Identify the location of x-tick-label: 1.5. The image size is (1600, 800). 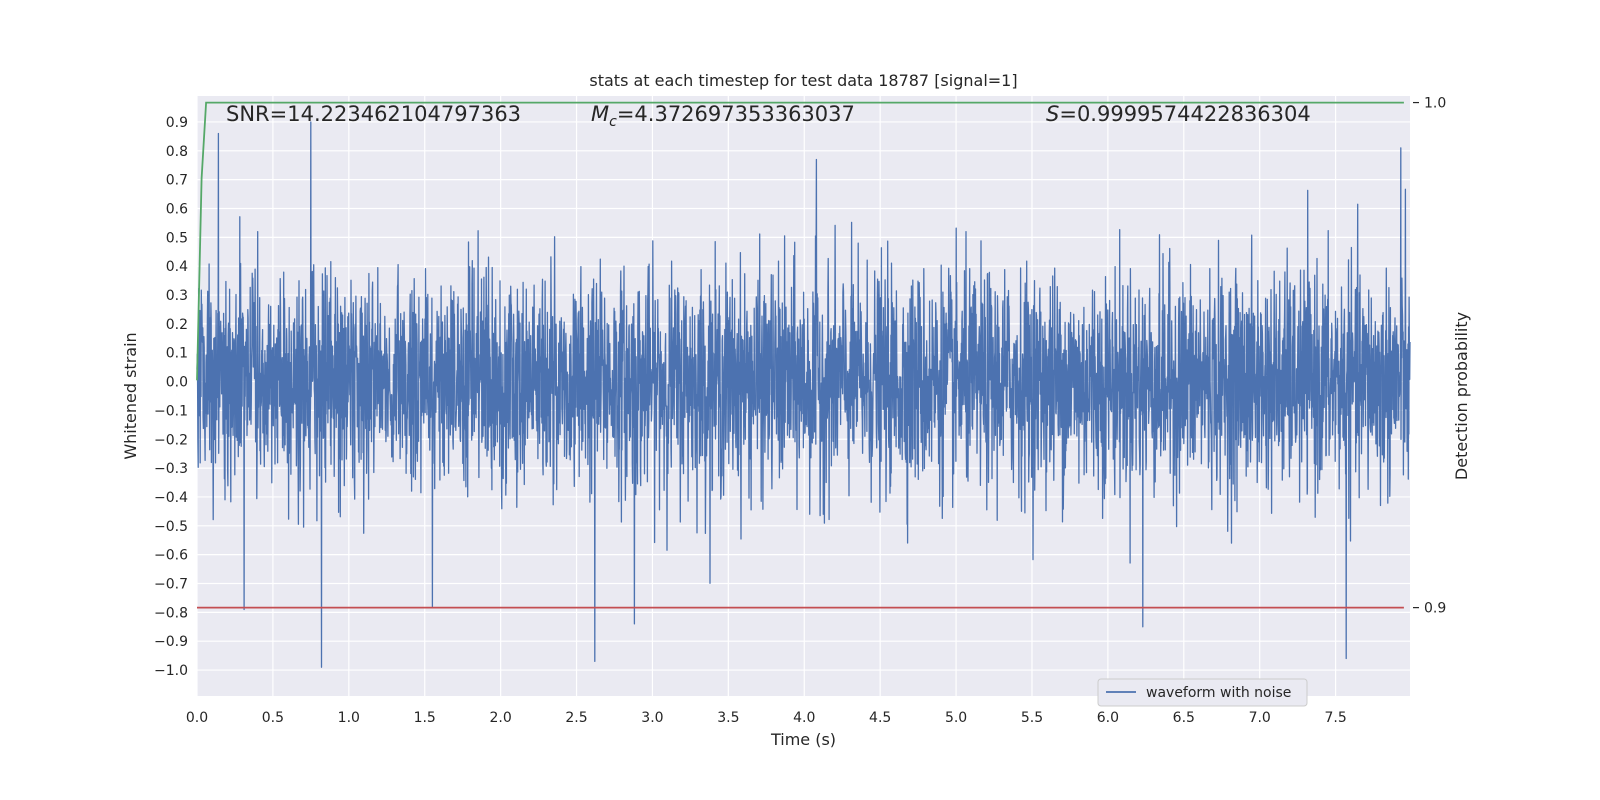
(425, 718).